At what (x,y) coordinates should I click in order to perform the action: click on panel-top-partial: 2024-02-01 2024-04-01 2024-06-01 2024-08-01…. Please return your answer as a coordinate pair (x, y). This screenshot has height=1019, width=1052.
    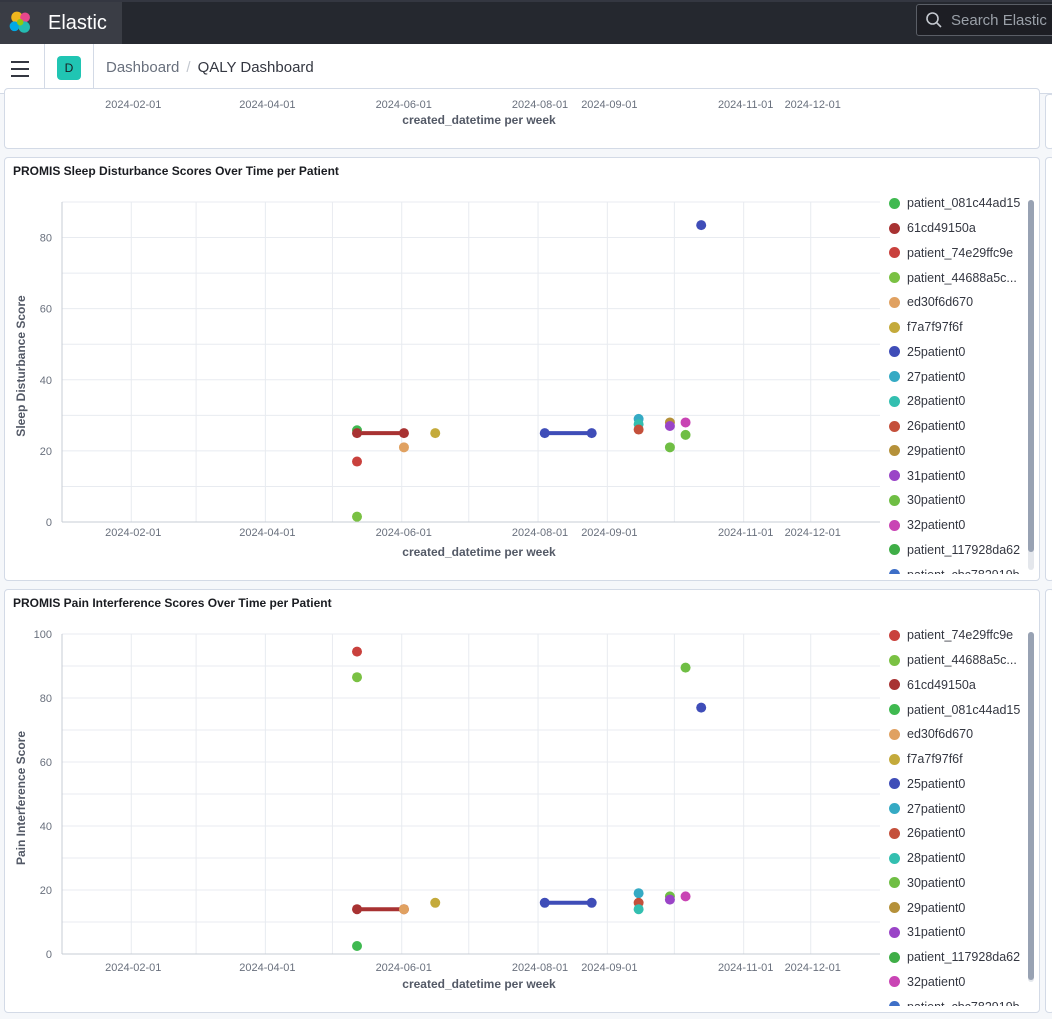
    Looking at the image, I should click on (522, 118).